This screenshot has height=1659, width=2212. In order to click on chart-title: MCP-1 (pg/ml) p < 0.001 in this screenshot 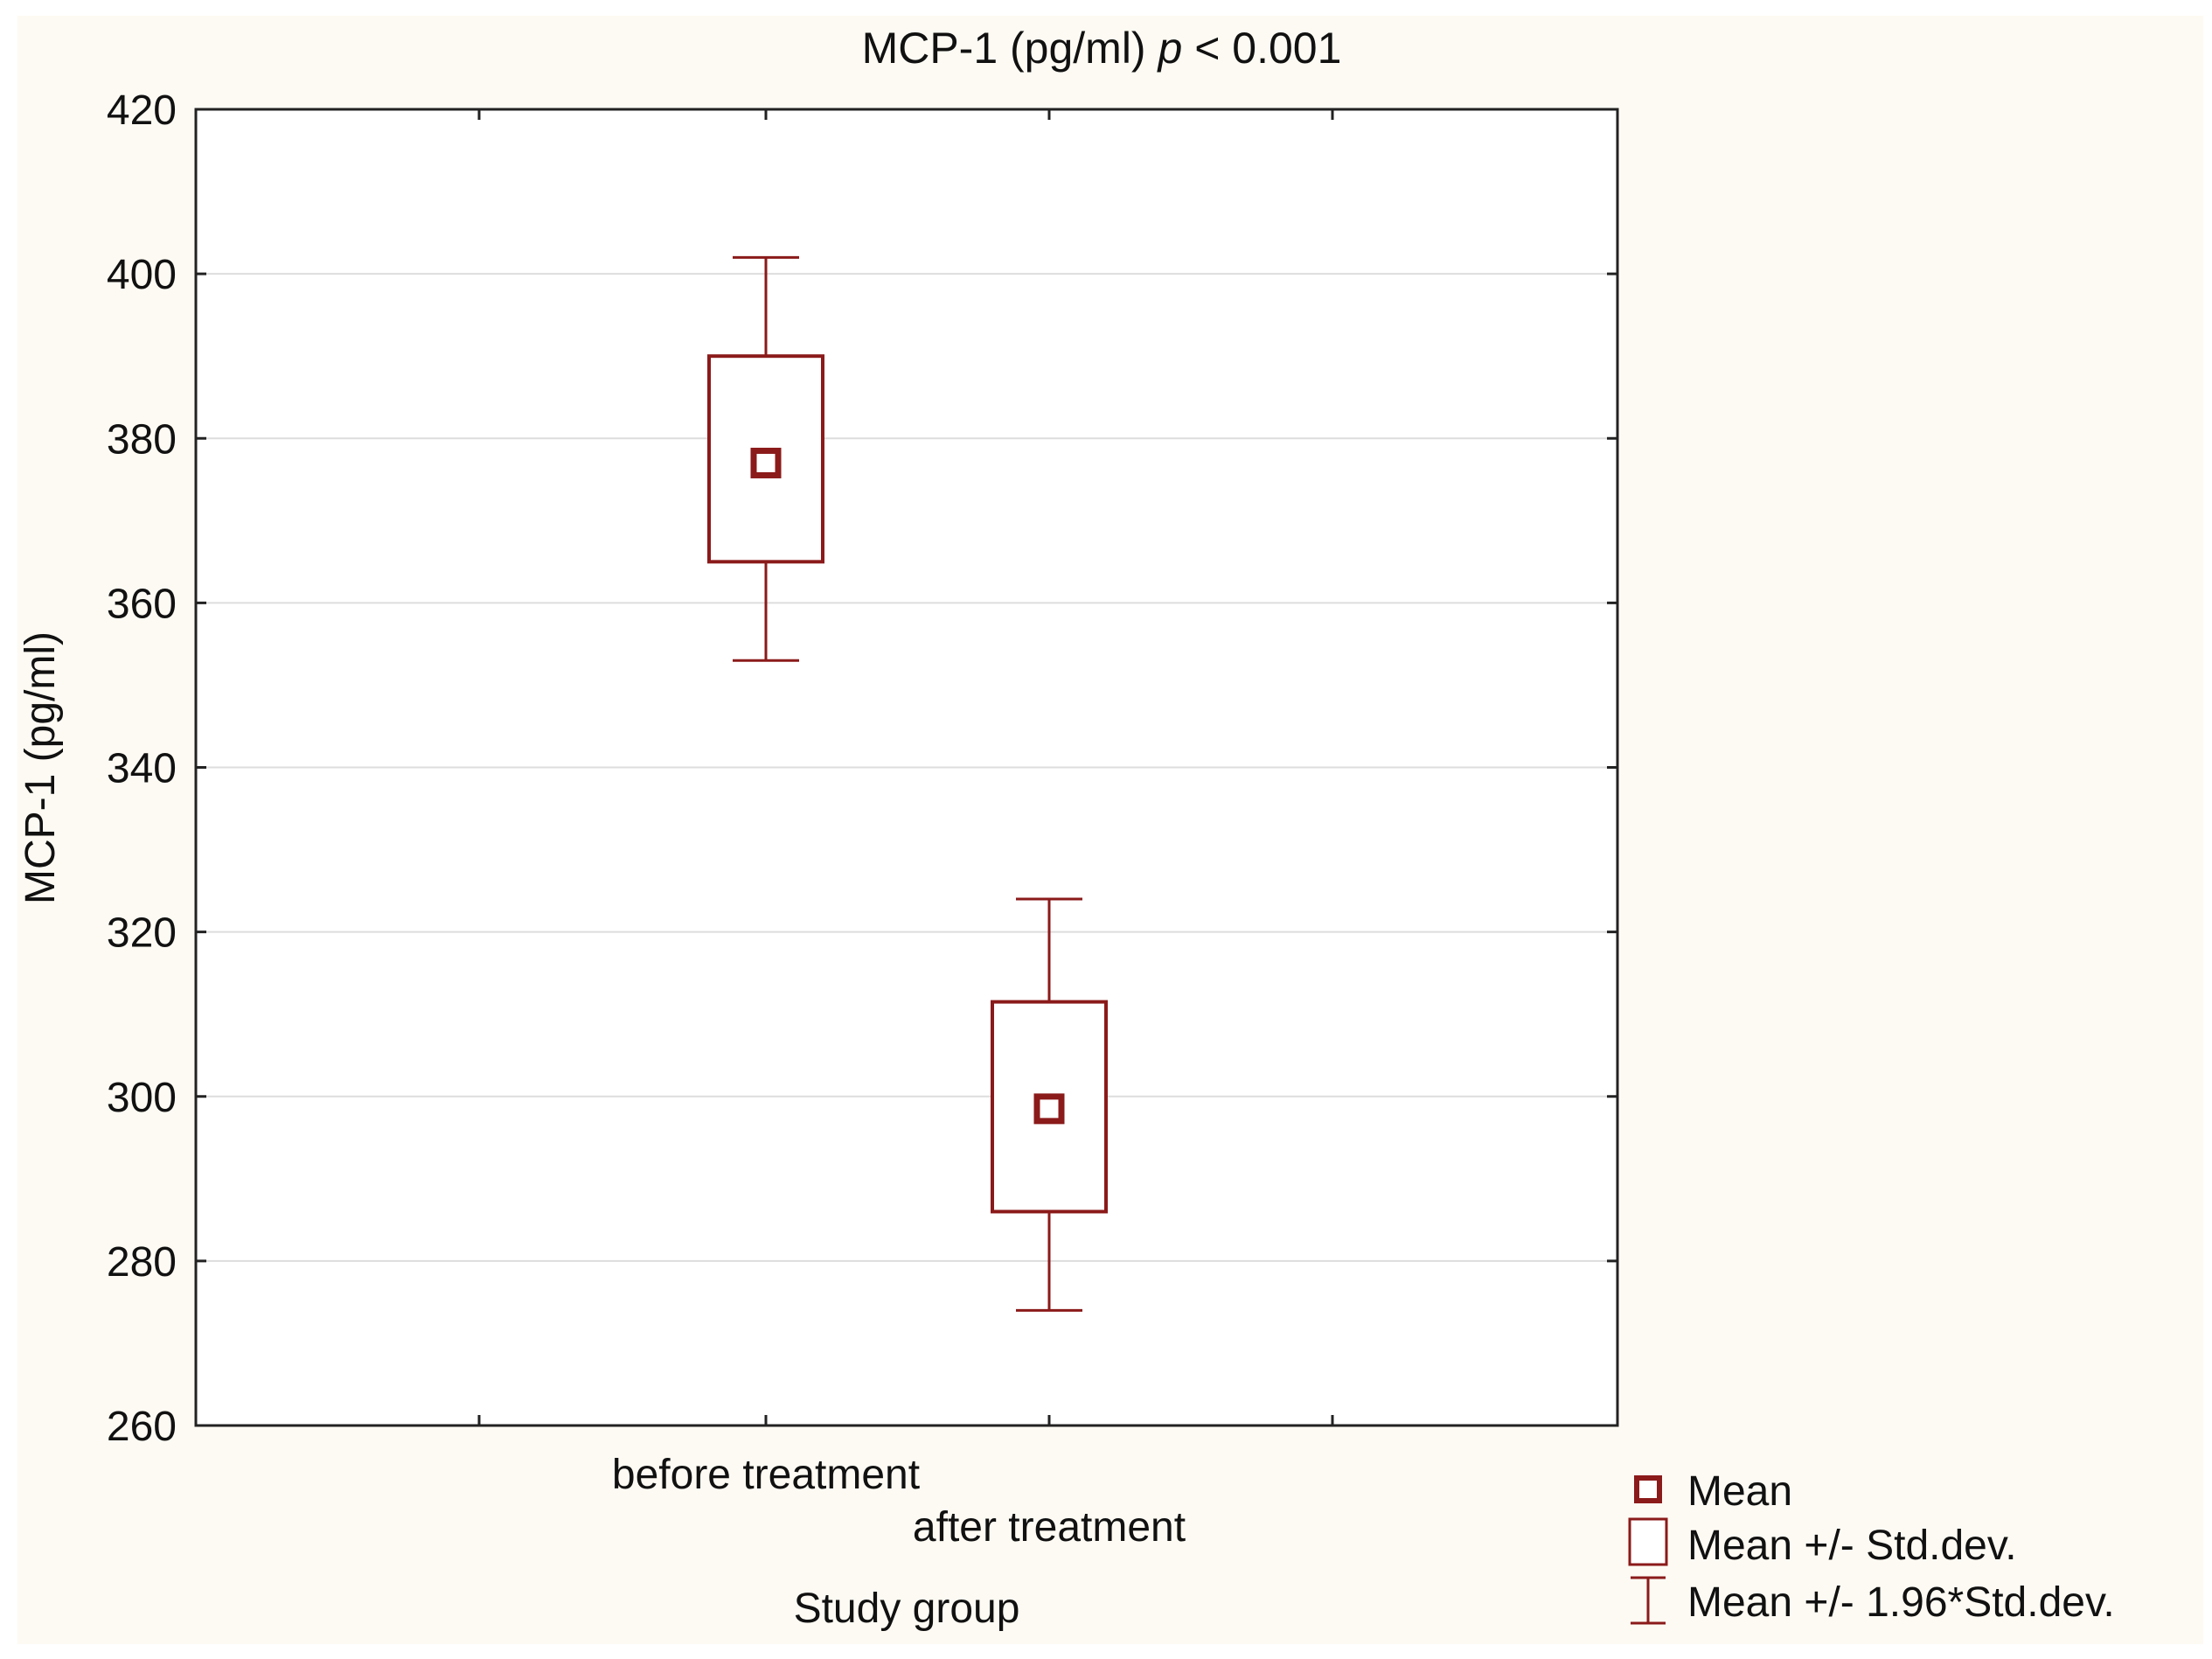, I will do `click(1102, 48)`.